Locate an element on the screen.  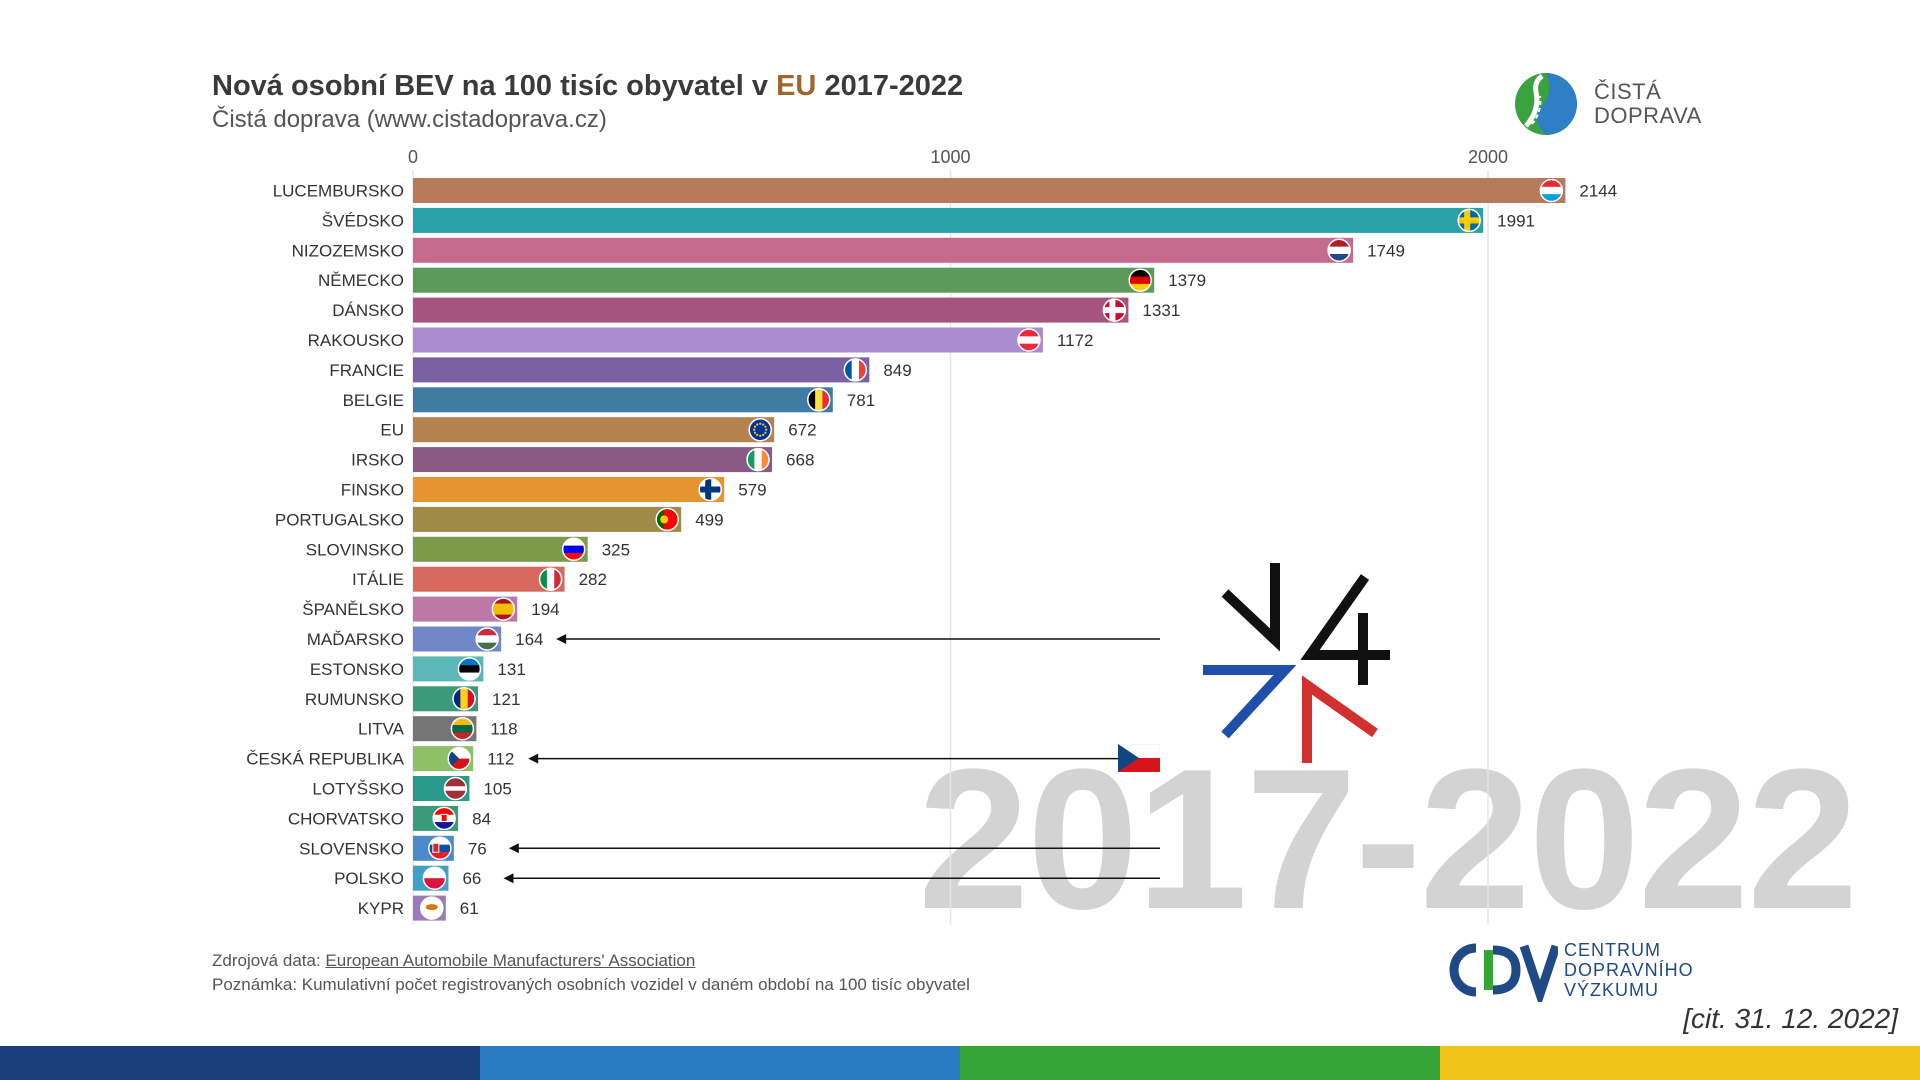
cyprus-flag-icon is located at coordinates (431, 908).